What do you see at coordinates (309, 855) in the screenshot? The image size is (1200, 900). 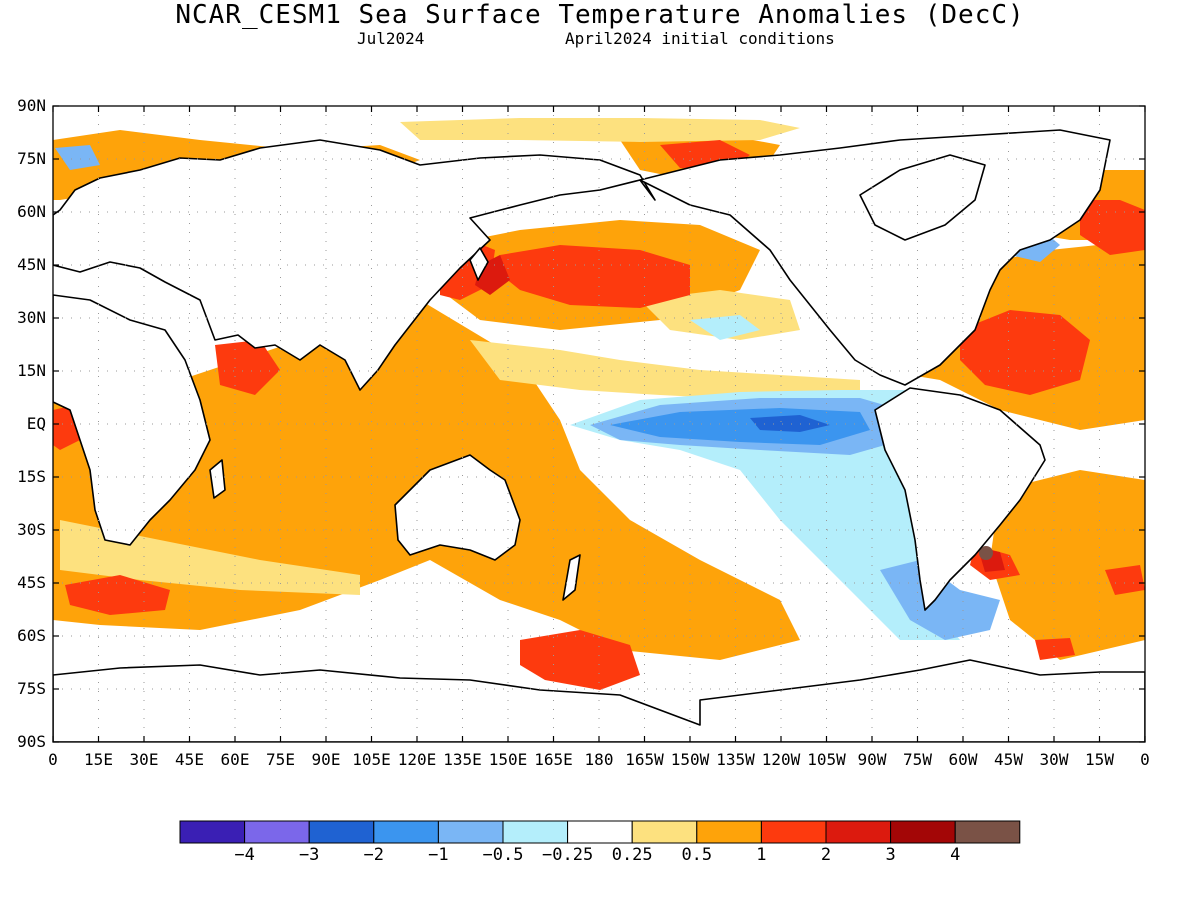 I see `colorbar-label: −3` at bounding box center [309, 855].